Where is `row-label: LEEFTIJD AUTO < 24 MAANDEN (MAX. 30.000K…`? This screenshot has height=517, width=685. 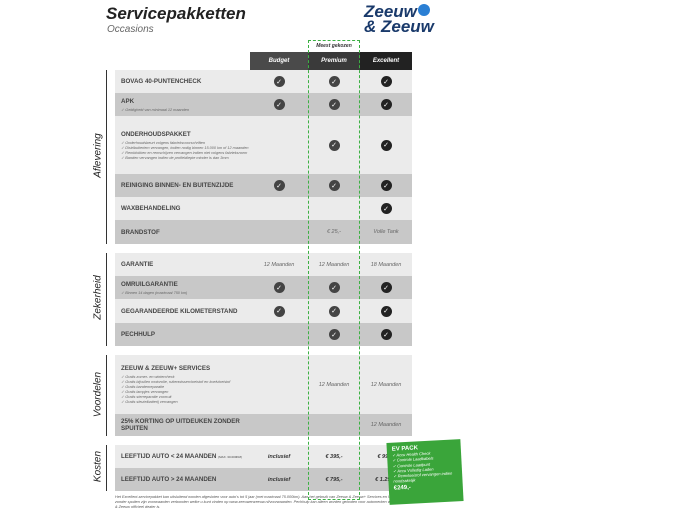 row-label: LEEFTIJD AUTO < 24 MAANDEN (MAX. 30.000K… is located at coordinates (181, 456).